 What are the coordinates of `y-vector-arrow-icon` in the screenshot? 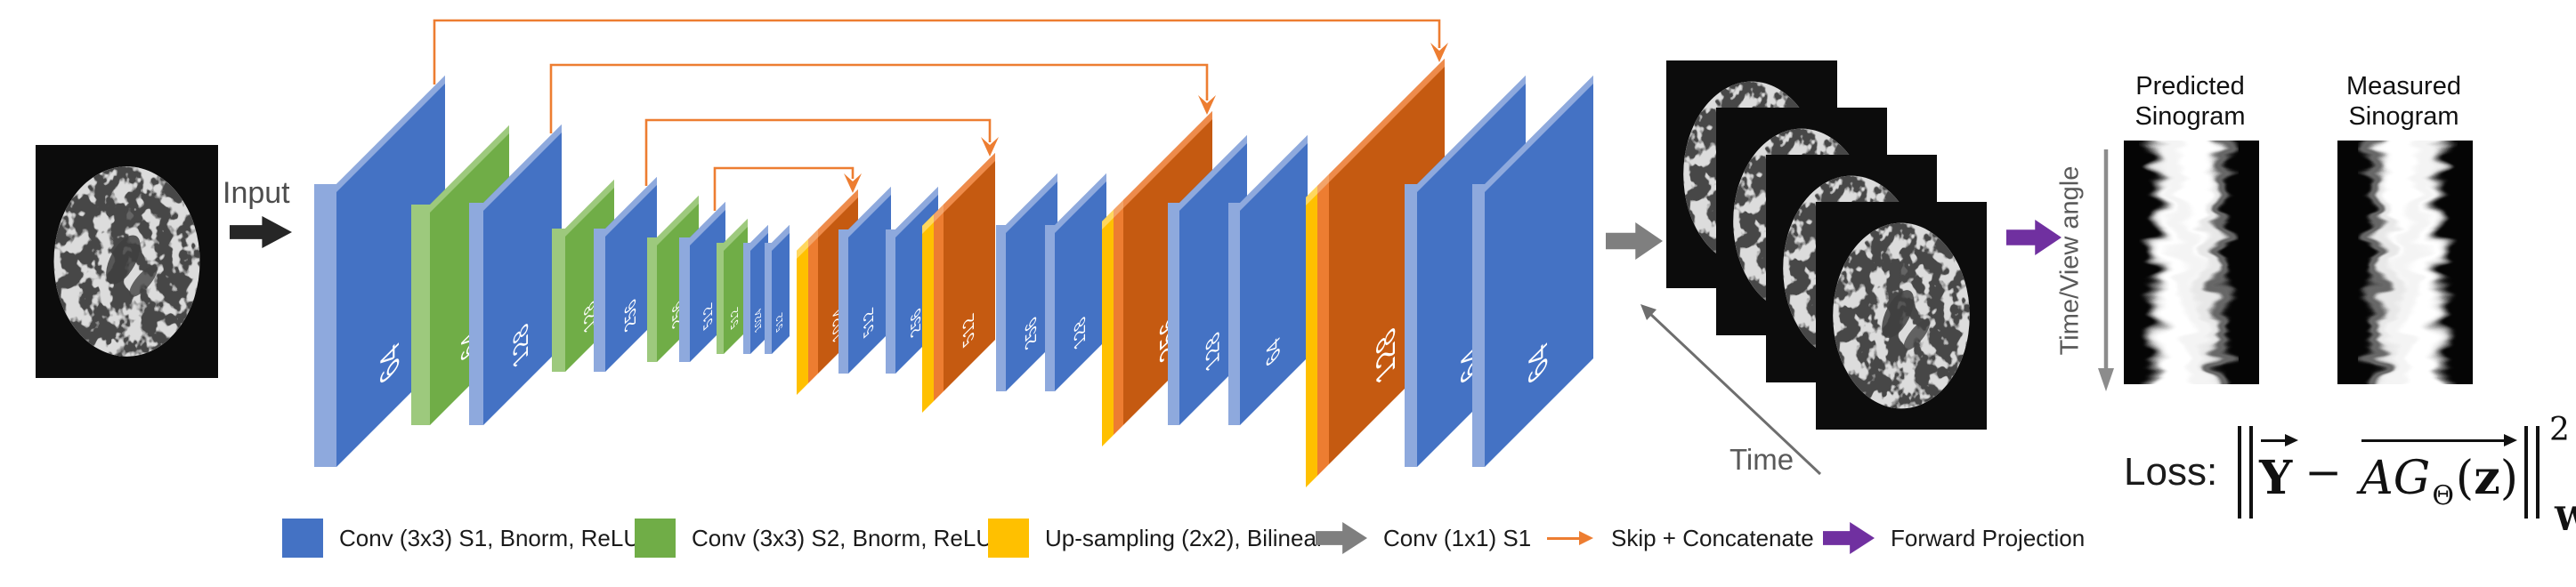 It's located at (2280, 439).